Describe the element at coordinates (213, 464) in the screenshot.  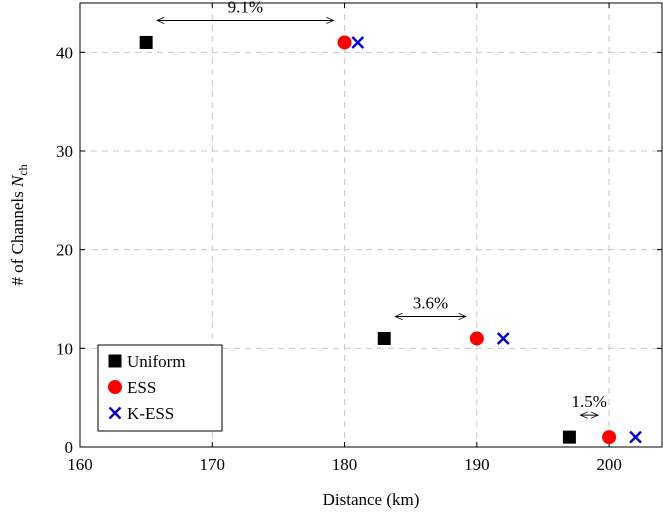
I see `x-tick-label: 170` at that location.